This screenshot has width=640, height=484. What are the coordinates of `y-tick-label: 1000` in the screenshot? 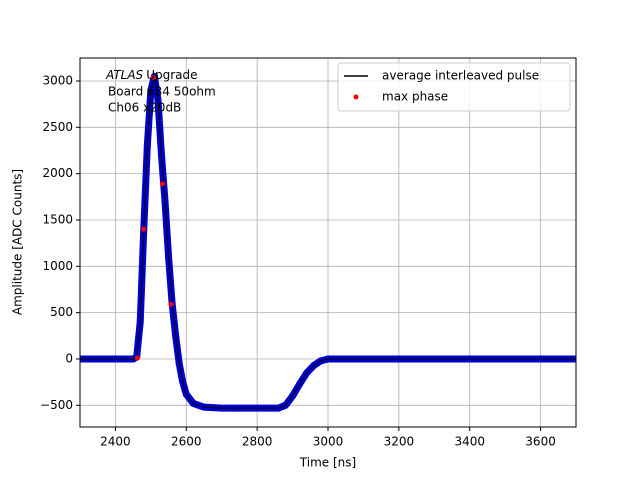 It's located at (57, 266).